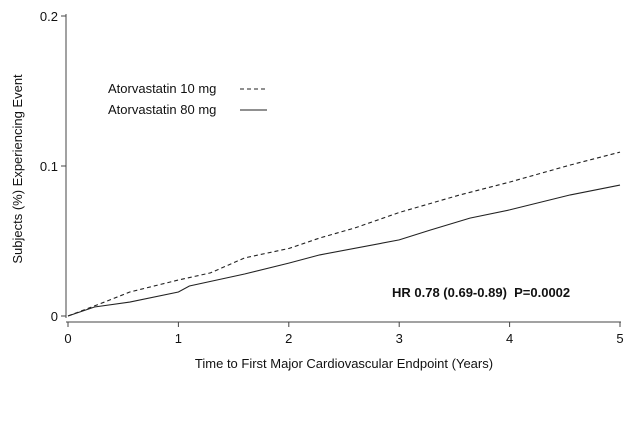 The height and width of the screenshot is (425, 630). Describe the element at coordinates (288, 338) in the screenshot. I see `x-tick-label: 2` at that location.